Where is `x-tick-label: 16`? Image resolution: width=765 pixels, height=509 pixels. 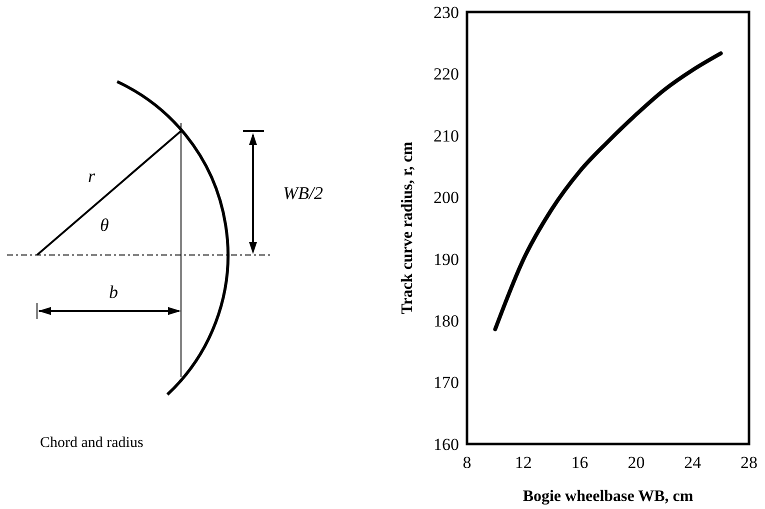
x-tick-label: 16 is located at coordinates (579, 462).